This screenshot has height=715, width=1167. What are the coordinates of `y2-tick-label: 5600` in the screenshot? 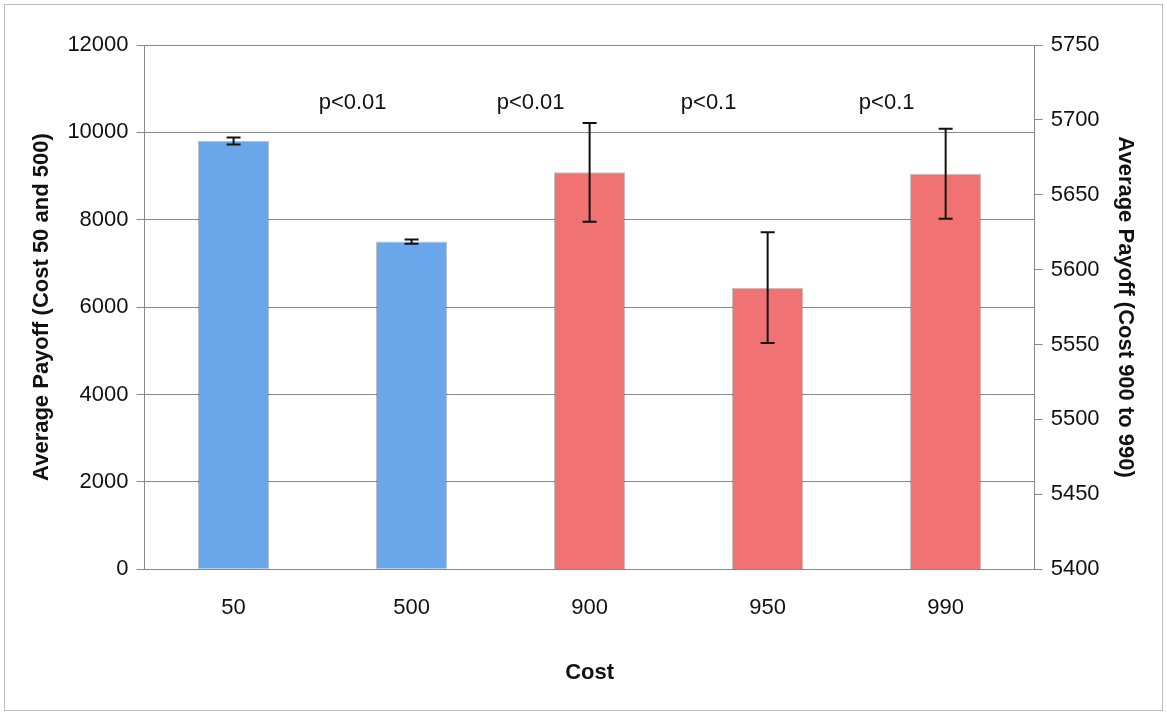 It's located at (1075, 268).